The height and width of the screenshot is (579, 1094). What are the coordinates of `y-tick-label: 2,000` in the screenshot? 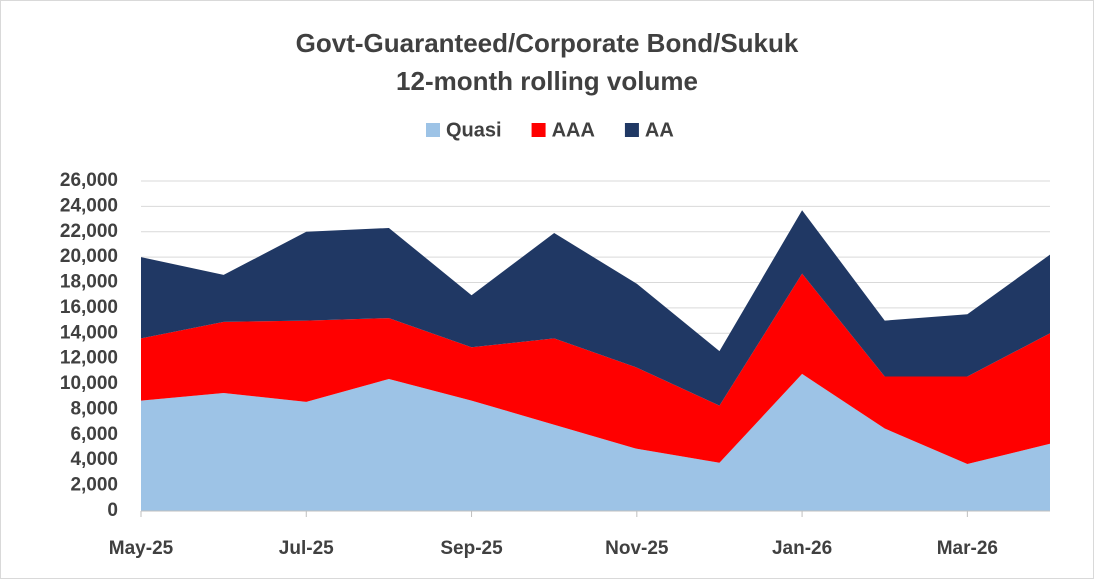 It's located at (94, 485).